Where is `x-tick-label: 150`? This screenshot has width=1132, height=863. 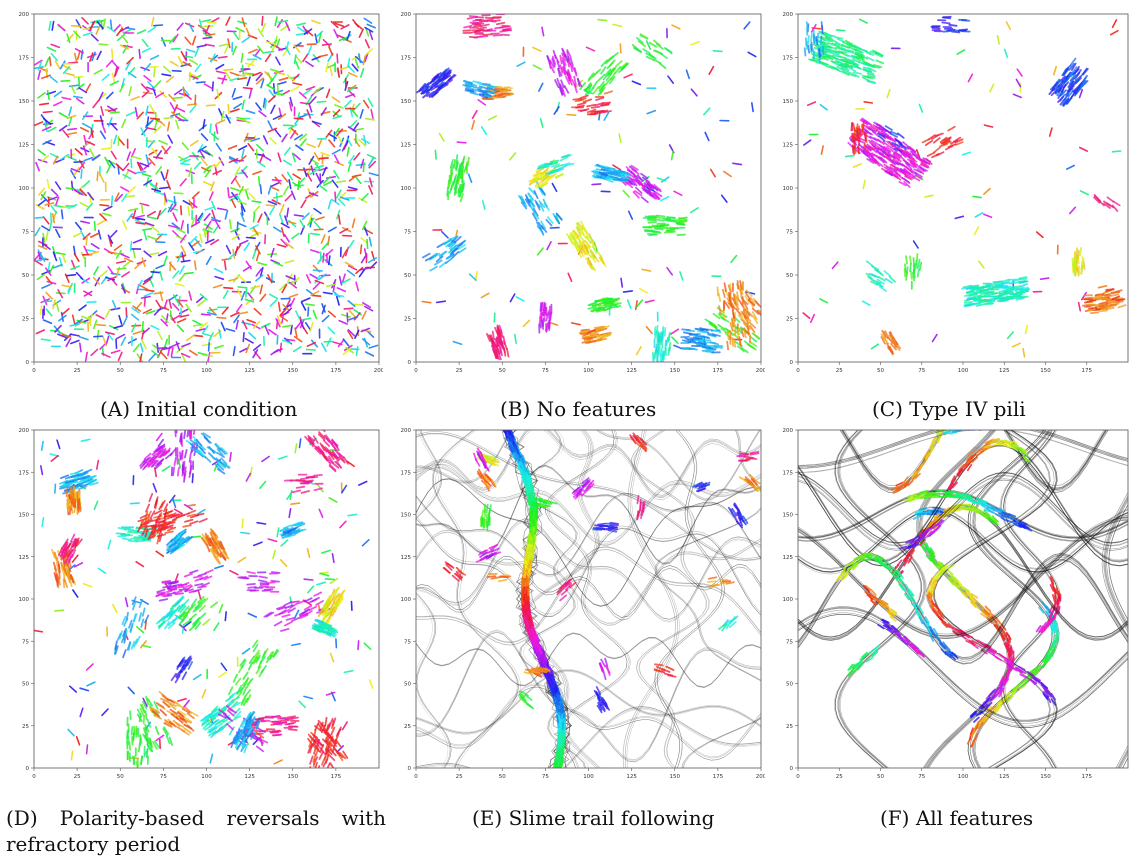 x-tick-label: 150 is located at coordinates (675, 371).